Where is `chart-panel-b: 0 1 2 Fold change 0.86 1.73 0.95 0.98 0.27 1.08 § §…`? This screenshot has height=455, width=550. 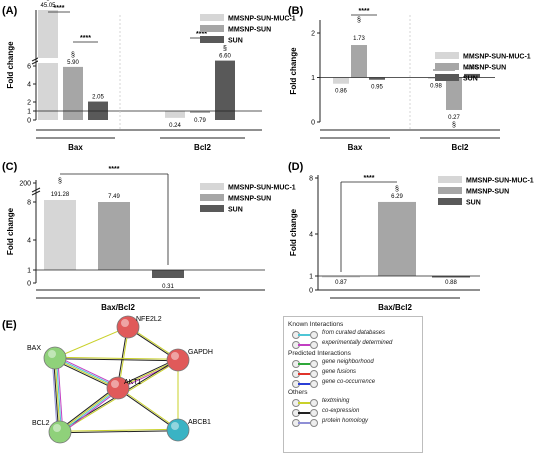
chart-panel-b: 0 1 2 Fold change 0.86 1.73 0.95 0.98 0.27 1.08 § §… is located at coordinates (410, 80).